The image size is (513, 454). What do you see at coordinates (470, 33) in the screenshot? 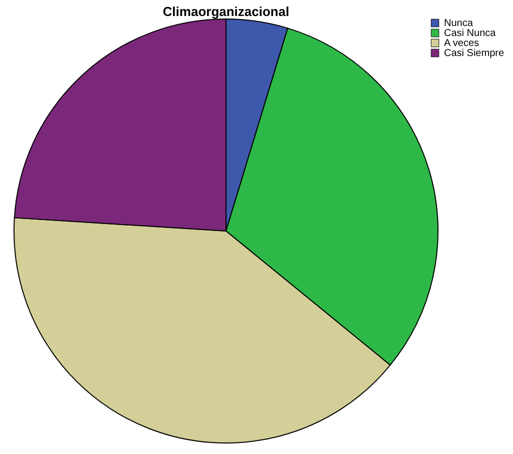
I see `legend-label: Casi Nunca` at bounding box center [470, 33].